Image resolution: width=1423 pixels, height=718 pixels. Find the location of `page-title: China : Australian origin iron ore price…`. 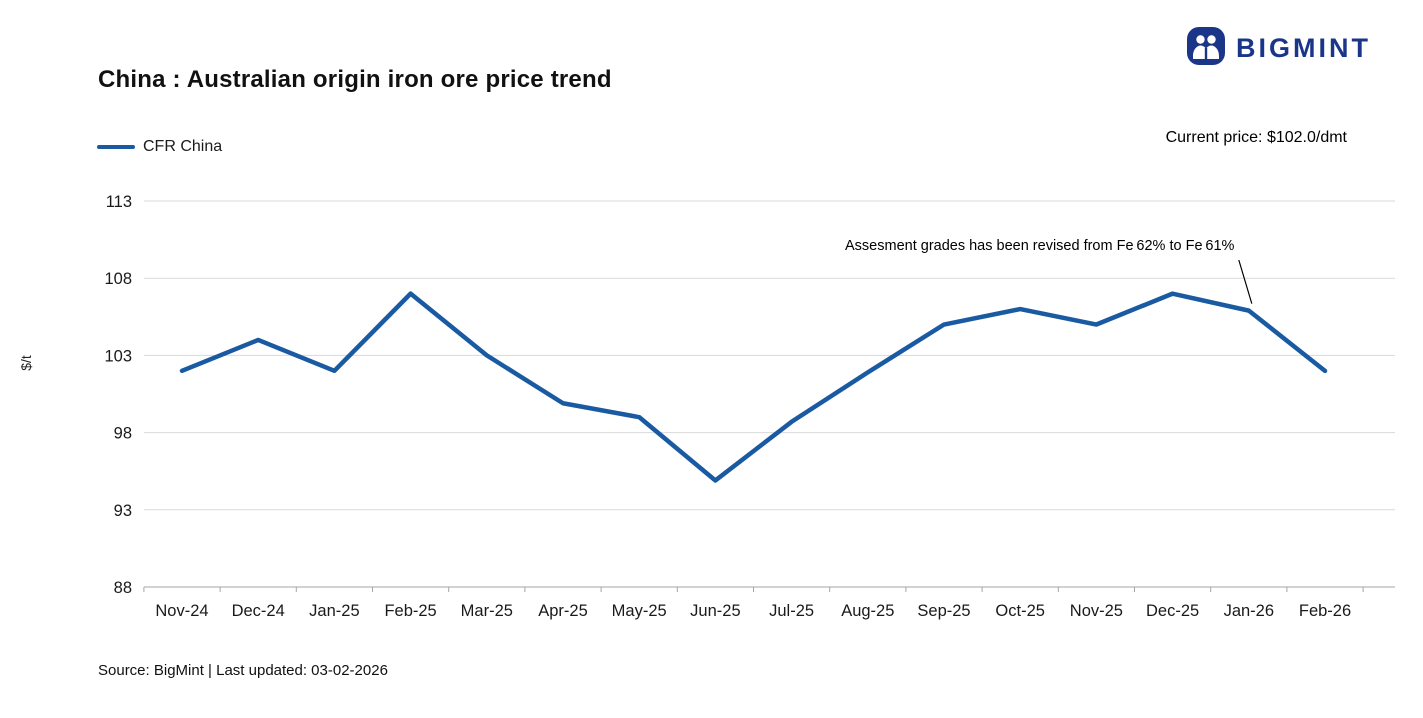

page-title: China : Australian origin iron ore price… is located at coordinates (355, 79).